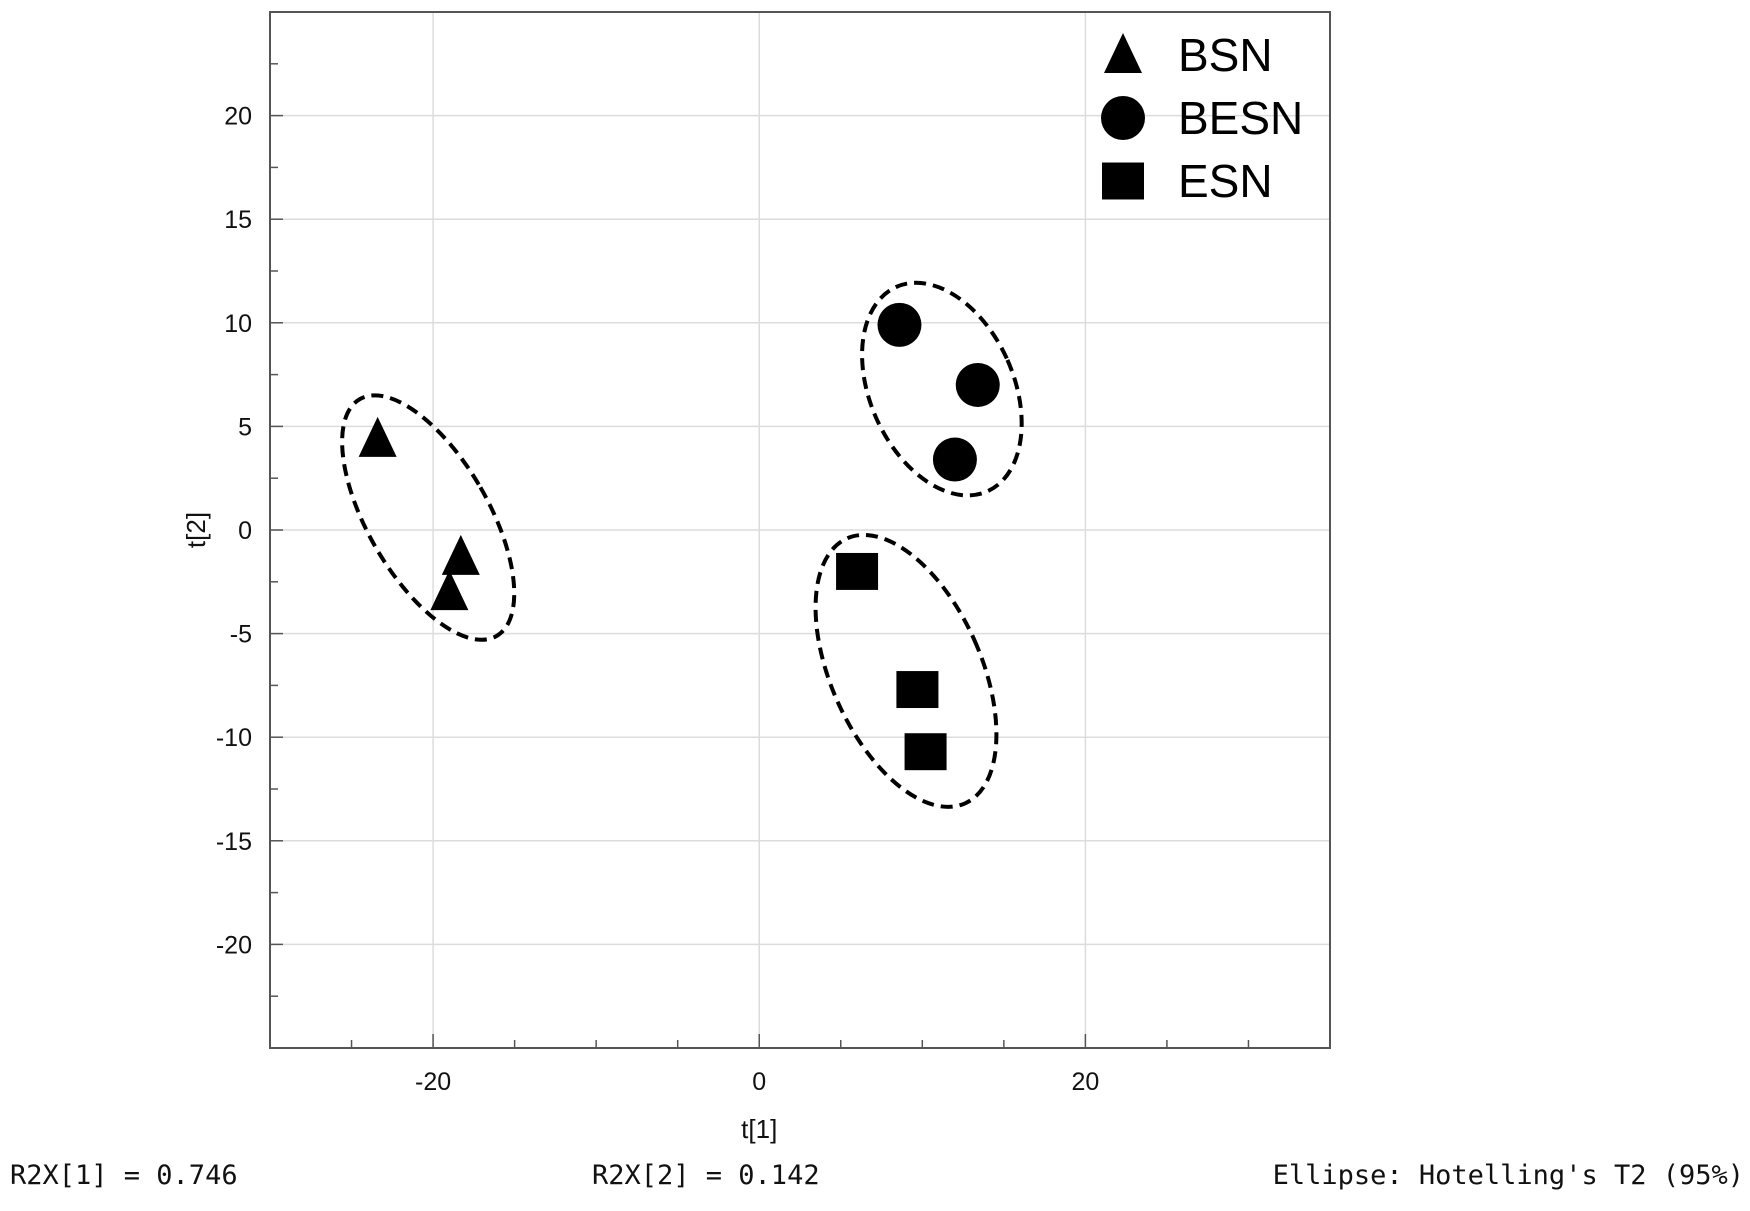 This screenshot has width=1750, height=1211. Describe the element at coordinates (428, 517) in the screenshot. I see `hotelling-ellipse-bsn` at that location.